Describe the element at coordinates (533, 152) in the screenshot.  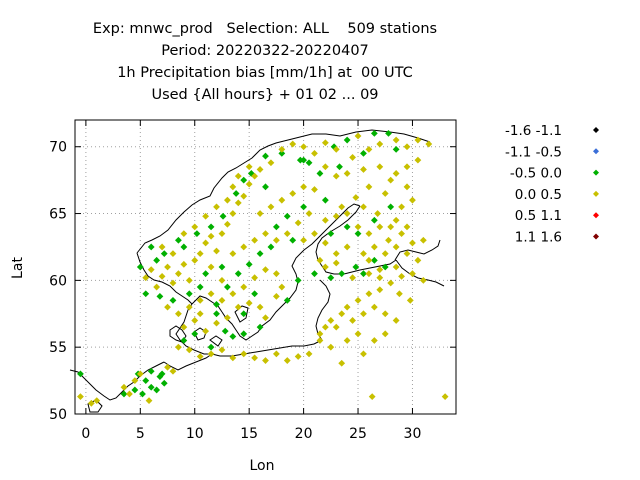
I see `legend-label: -1.1 -0.5` at that location.